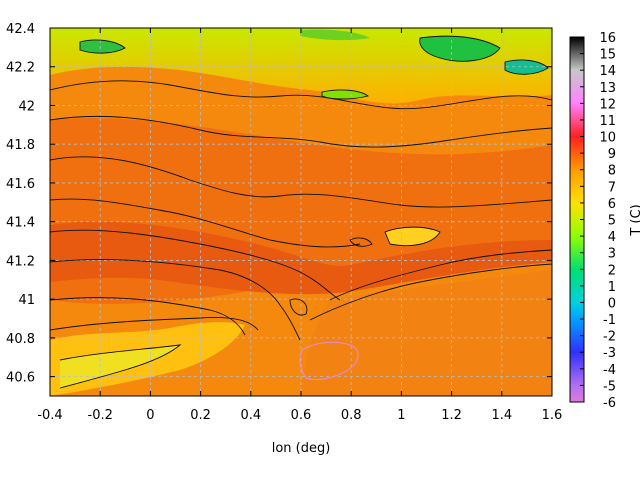 The height and width of the screenshot is (480, 640). Describe the element at coordinates (20, 339) in the screenshot. I see `y-tick-label: 40.8` at that location.